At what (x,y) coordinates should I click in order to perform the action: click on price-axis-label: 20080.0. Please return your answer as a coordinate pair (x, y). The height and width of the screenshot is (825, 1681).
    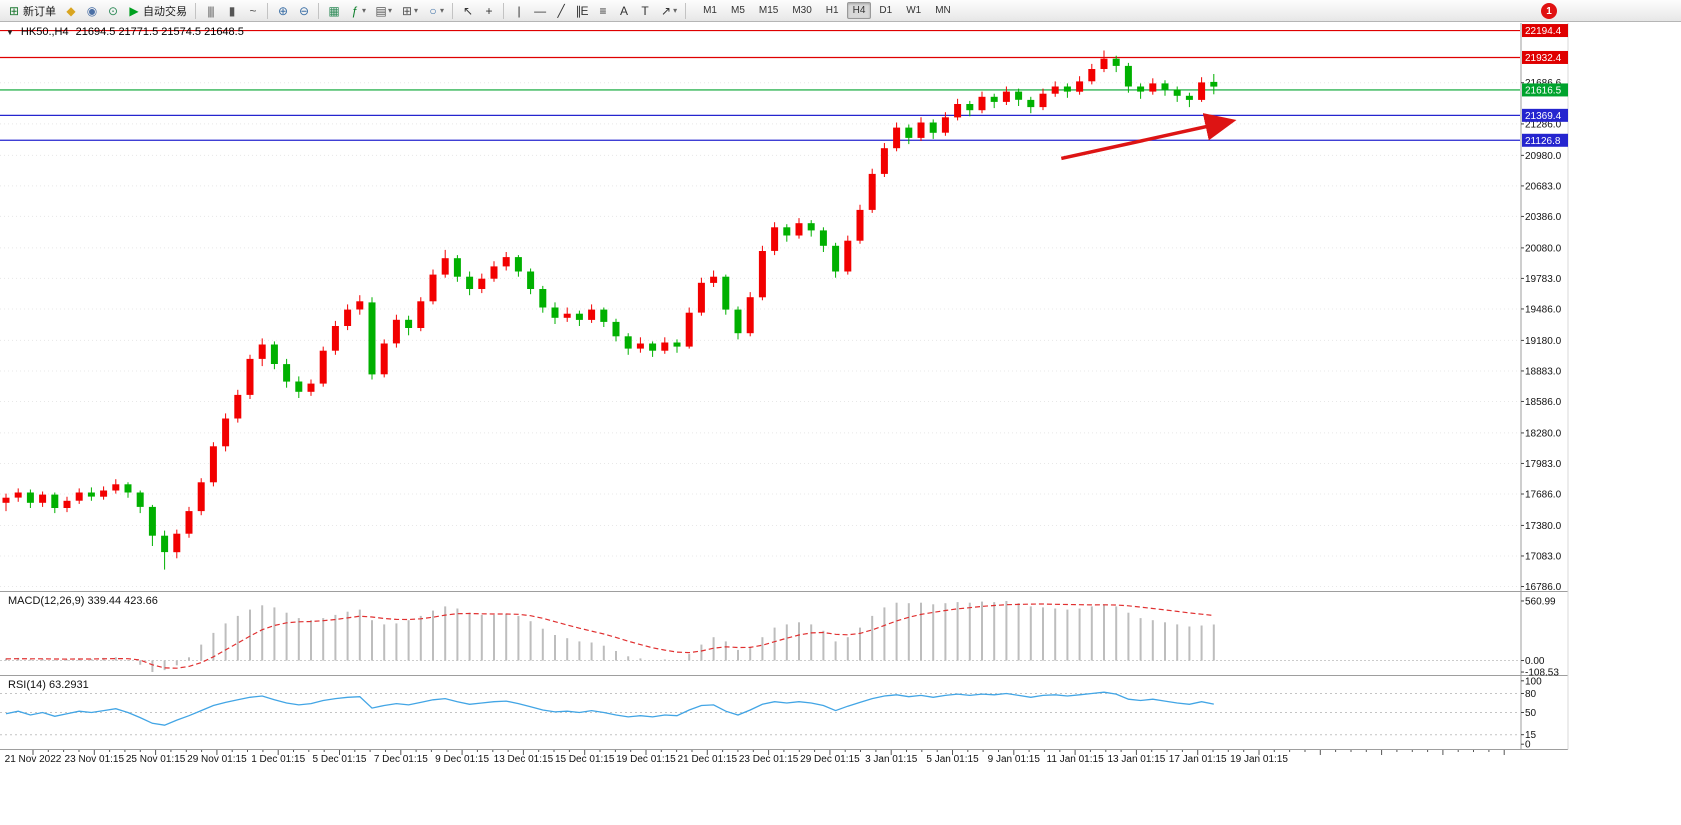
    Looking at the image, I should click on (1543, 248).